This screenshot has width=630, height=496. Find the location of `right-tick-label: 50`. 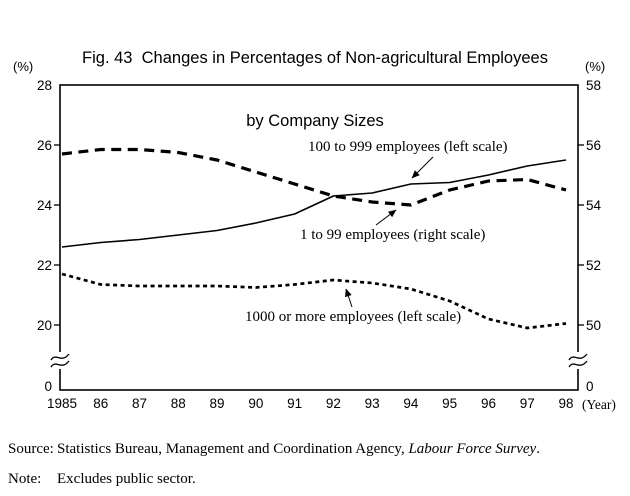

right-tick-label: 50 is located at coordinates (593, 325).